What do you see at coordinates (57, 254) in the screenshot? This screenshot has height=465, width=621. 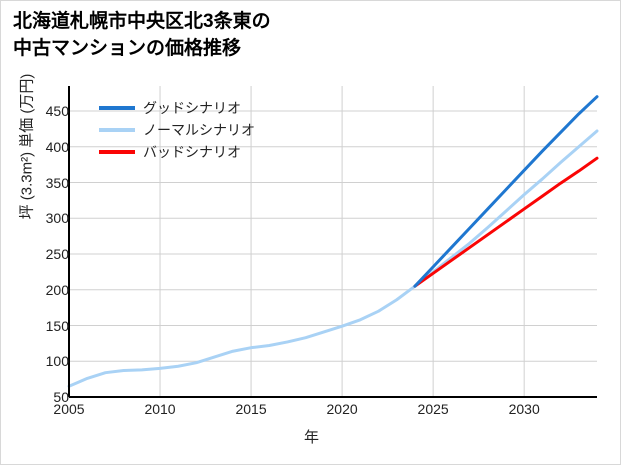 I see `y-tick-label: 250` at bounding box center [57, 254].